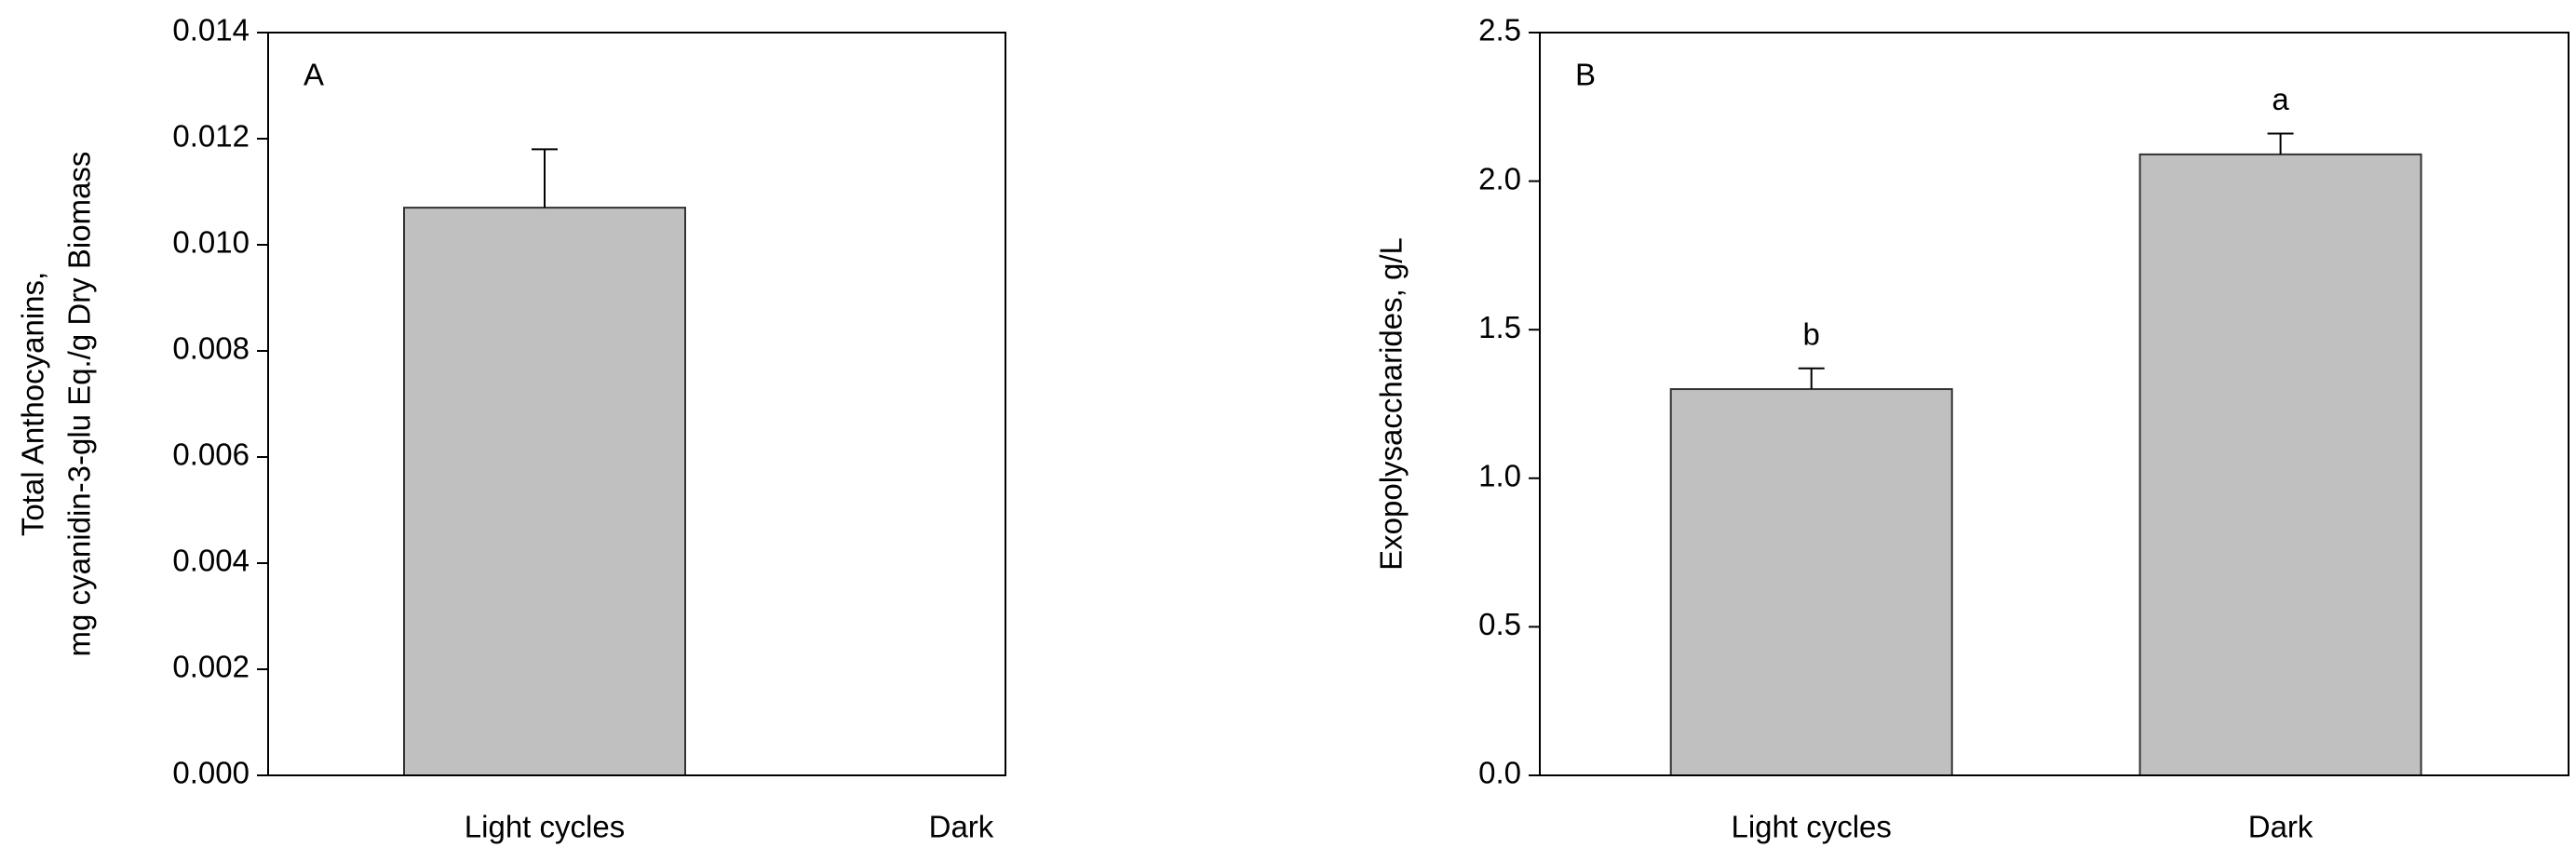  Describe the element at coordinates (2280, 99) in the screenshot. I see `significance-label: a` at that location.